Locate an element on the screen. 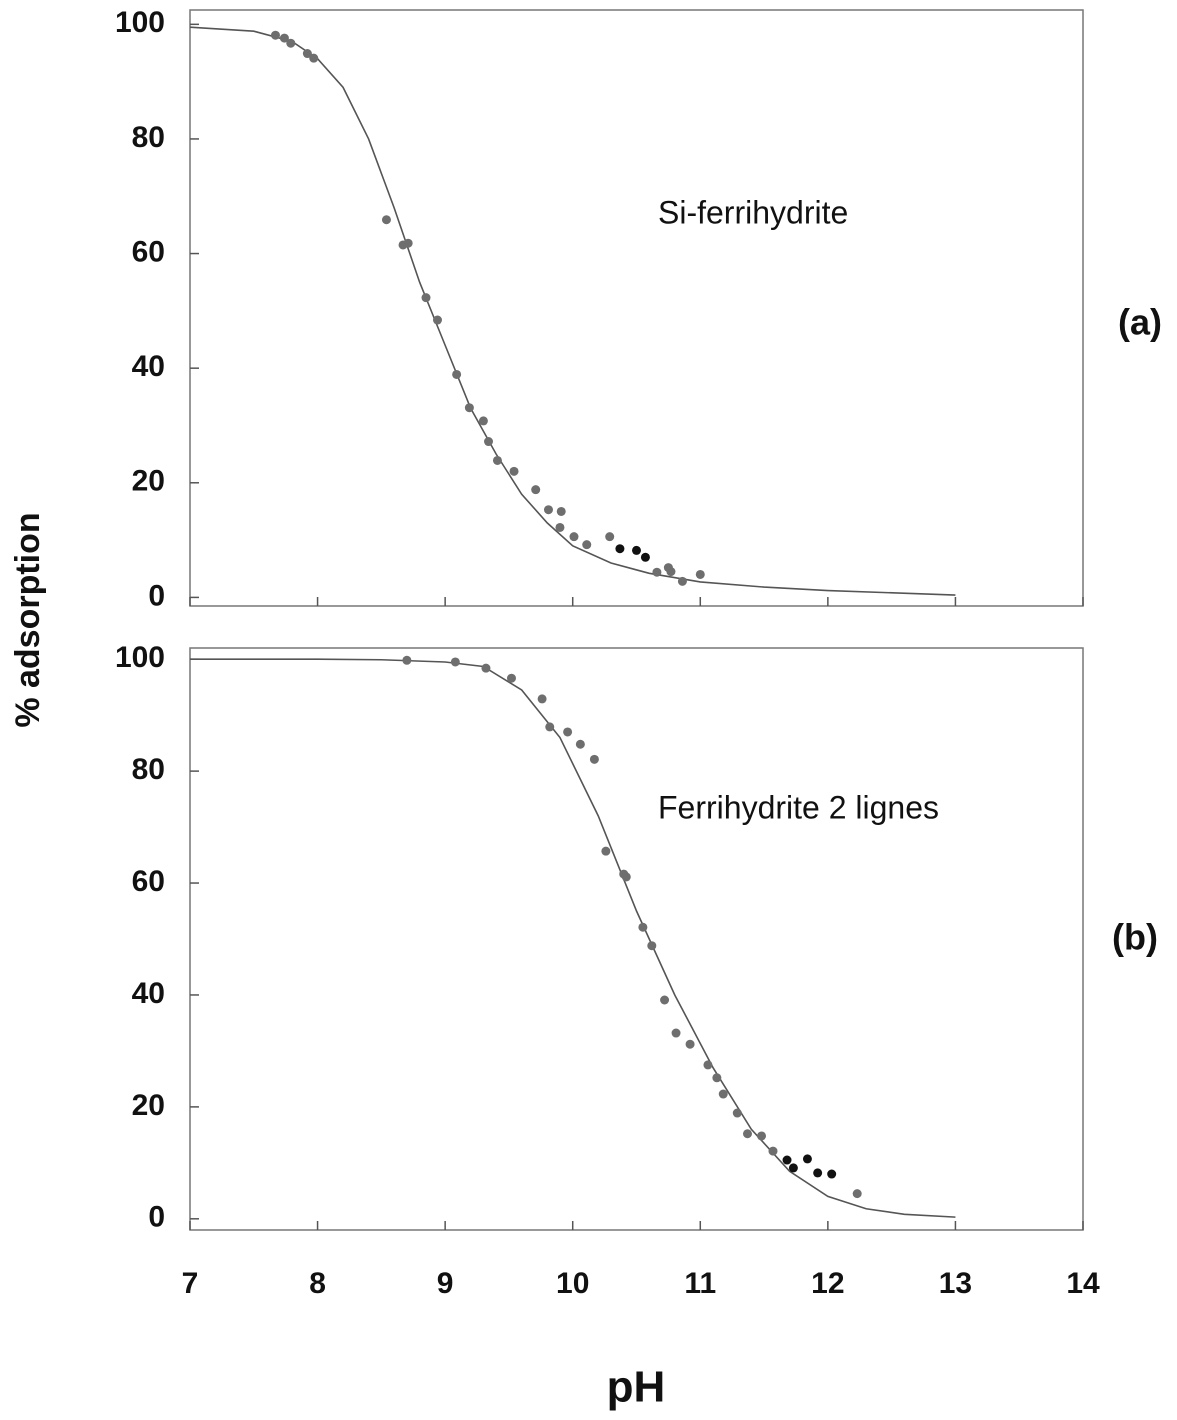 The image size is (1177, 1420). annotation: Si-ferrihydrite is located at coordinates (753, 212).